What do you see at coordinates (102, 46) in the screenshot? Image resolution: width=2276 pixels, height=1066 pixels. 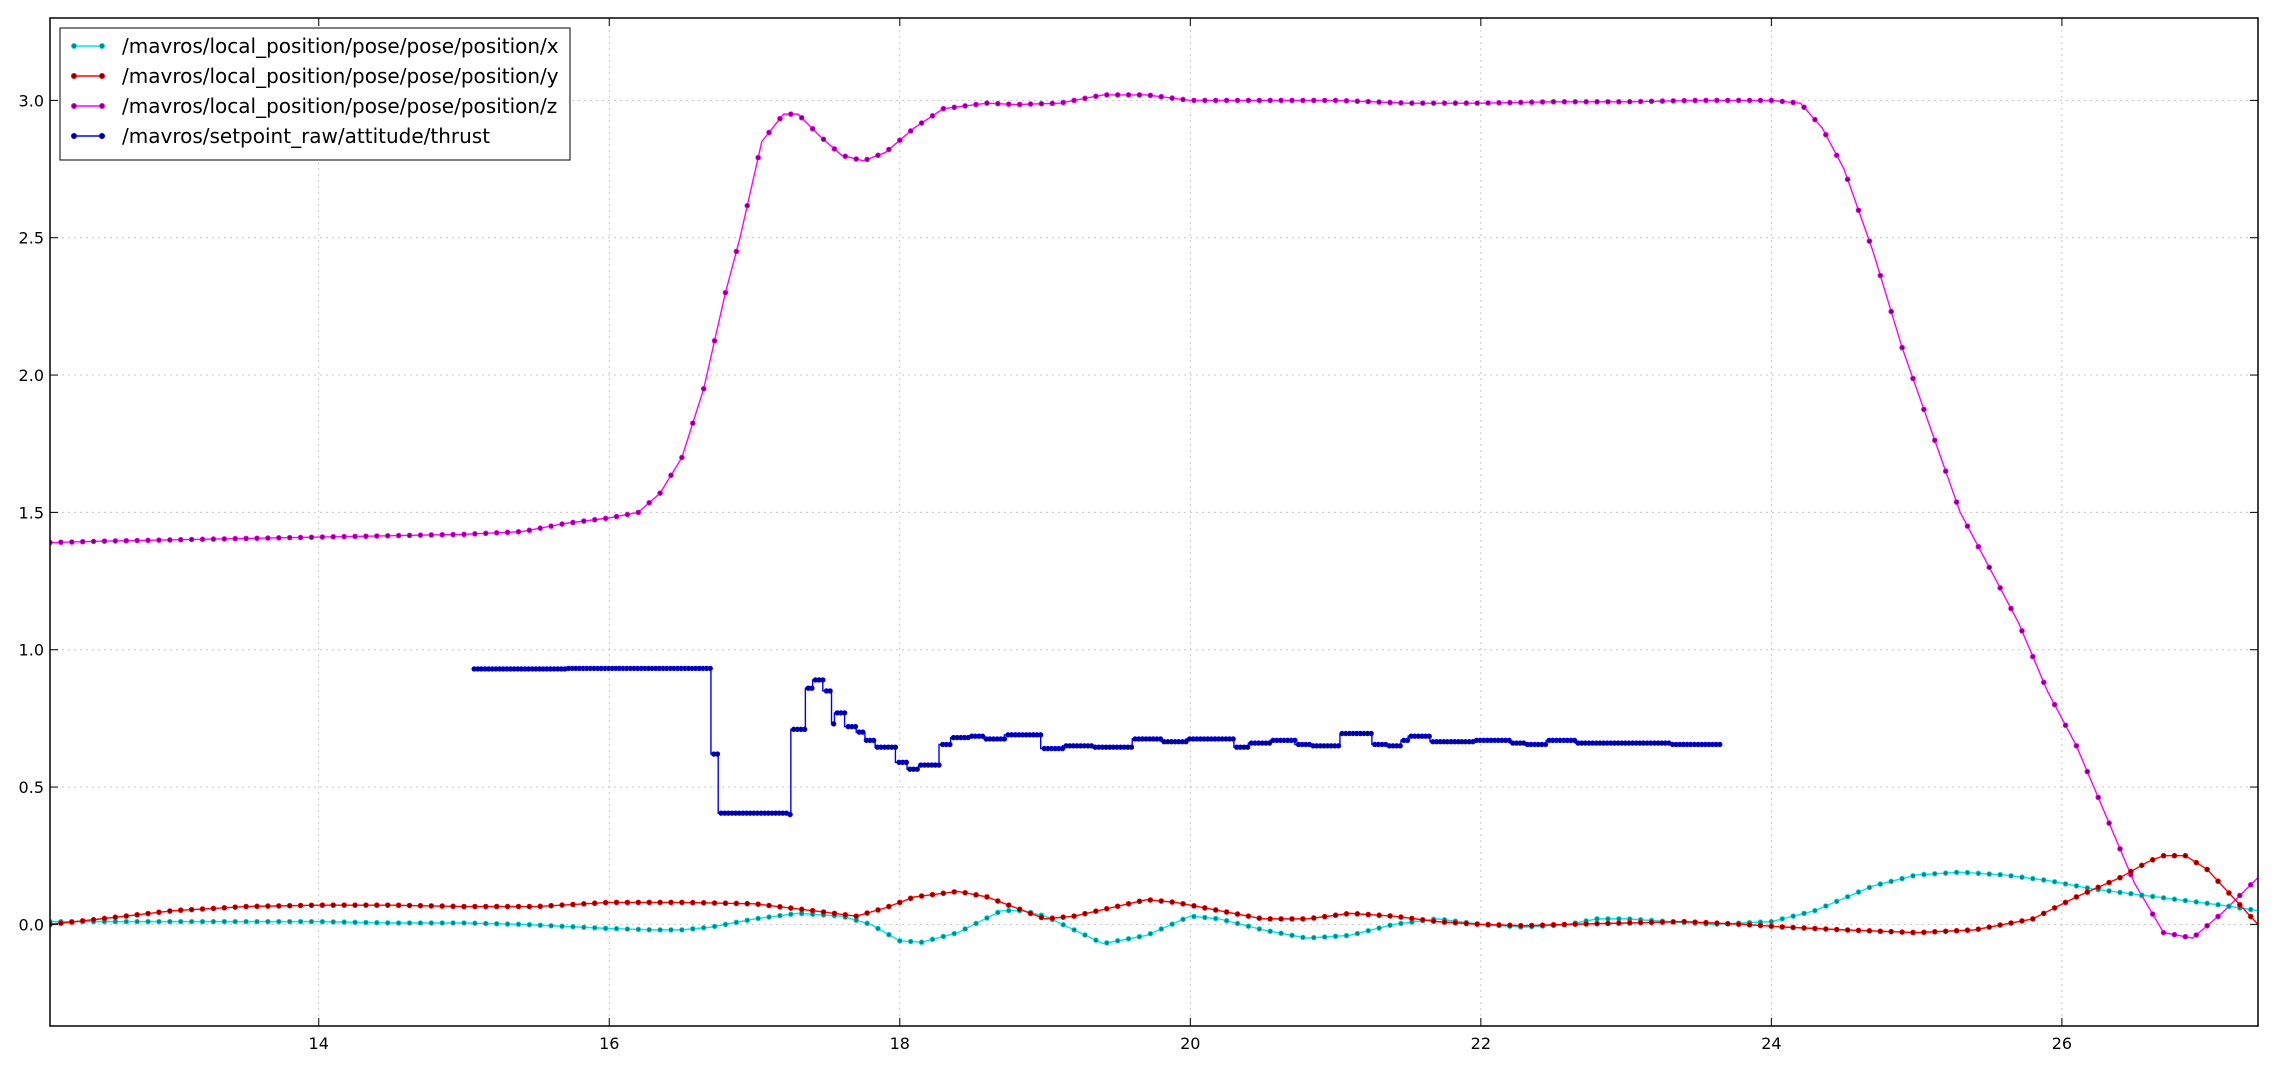 I see `legend-marker` at bounding box center [102, 46].